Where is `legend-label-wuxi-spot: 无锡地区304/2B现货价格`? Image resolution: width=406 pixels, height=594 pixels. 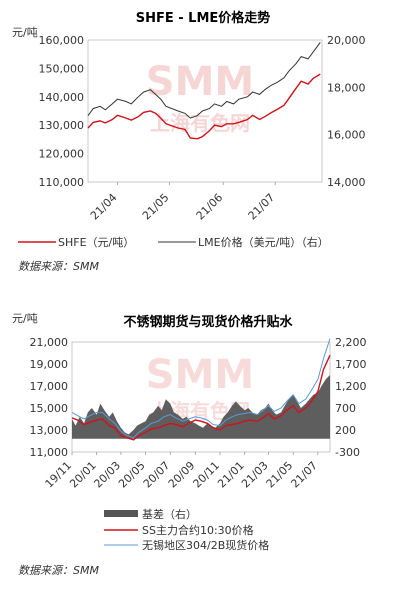 legend-label-wuxi-spot: 无锡地区304/2B现货价格 is located at coordinates (205, 545).